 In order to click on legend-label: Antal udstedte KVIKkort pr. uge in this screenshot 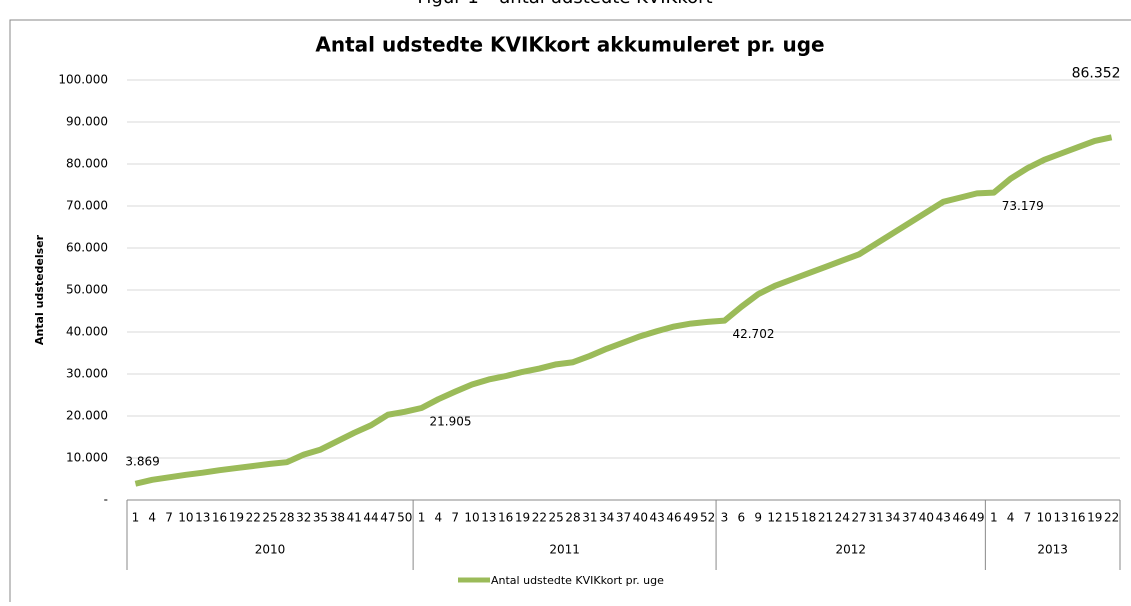, I will do `click(577, 580)`.